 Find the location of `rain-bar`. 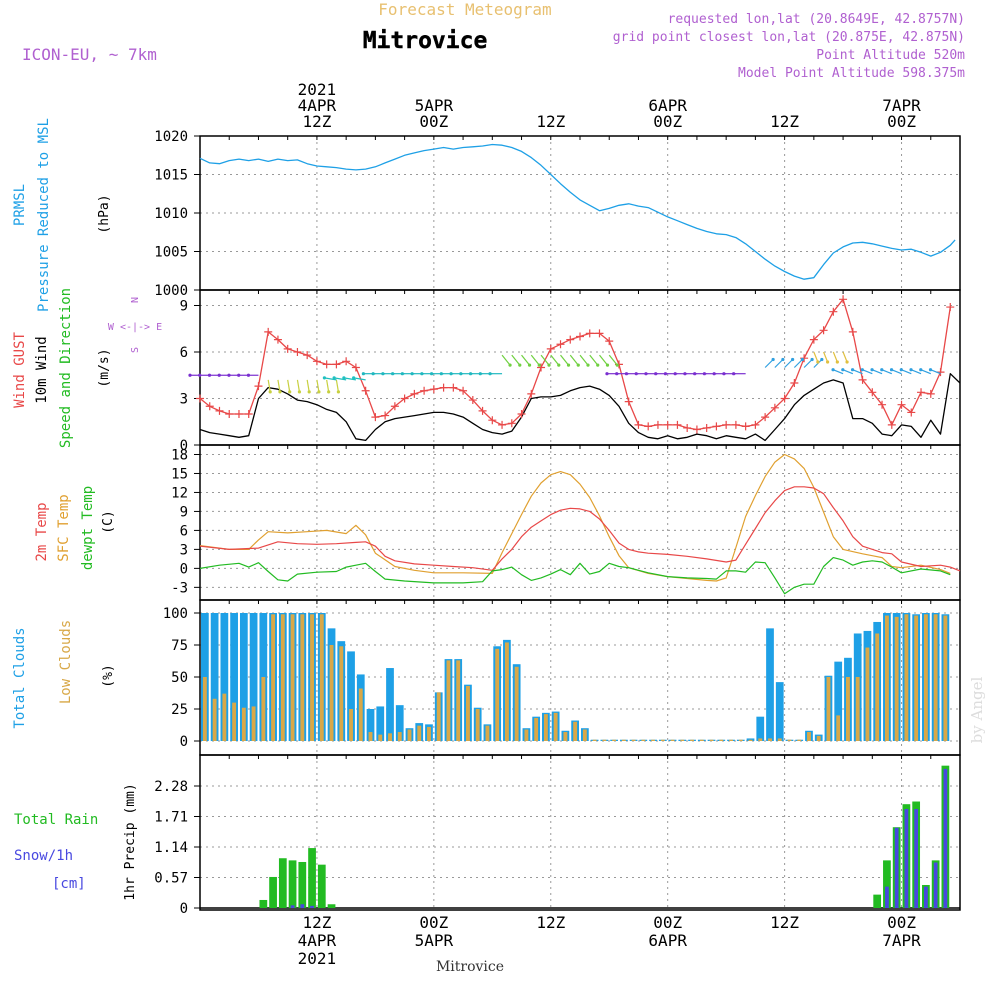

rain-bar is located at coordinates (312, 878).